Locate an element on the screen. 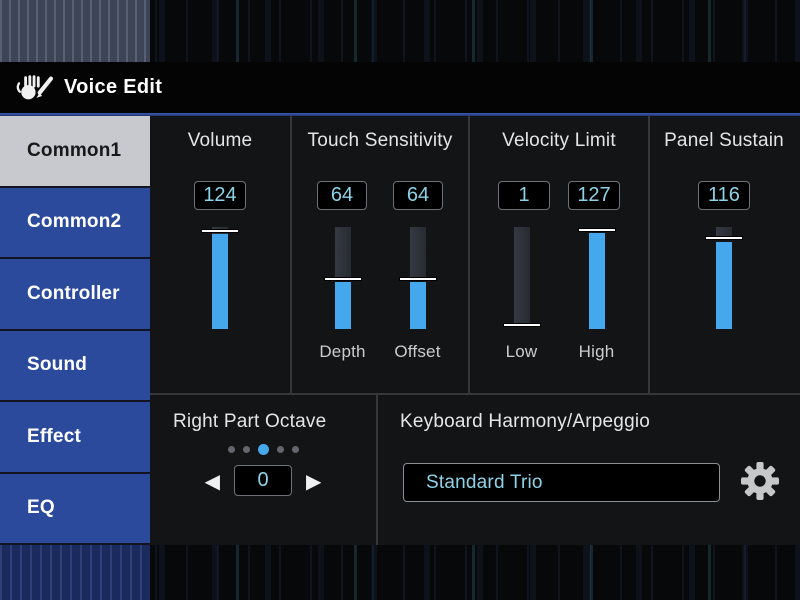 This screenshot has height=600, width=800. velocity-high-value-box: 127 is located at coordinates (594, 195).